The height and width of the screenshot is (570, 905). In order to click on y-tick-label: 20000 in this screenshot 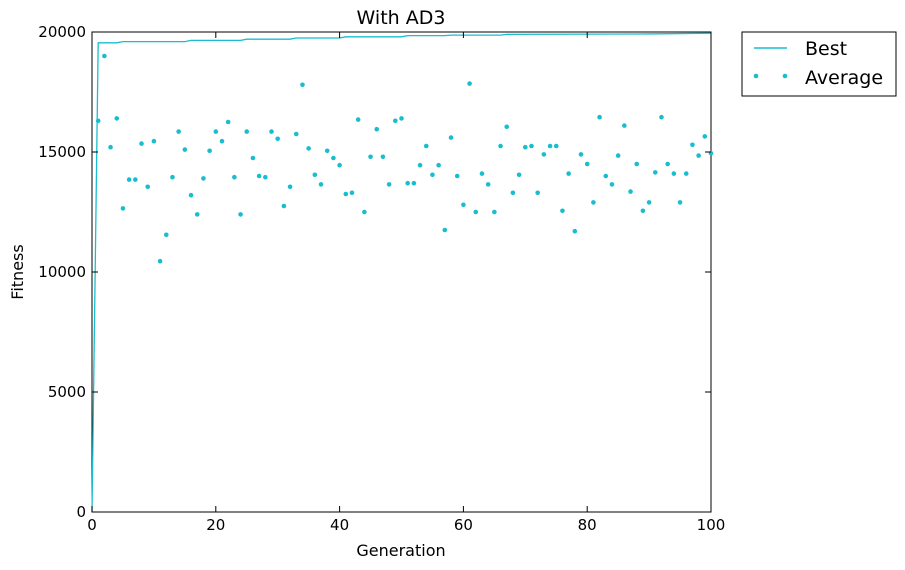, I will do `click(62, 32)`.